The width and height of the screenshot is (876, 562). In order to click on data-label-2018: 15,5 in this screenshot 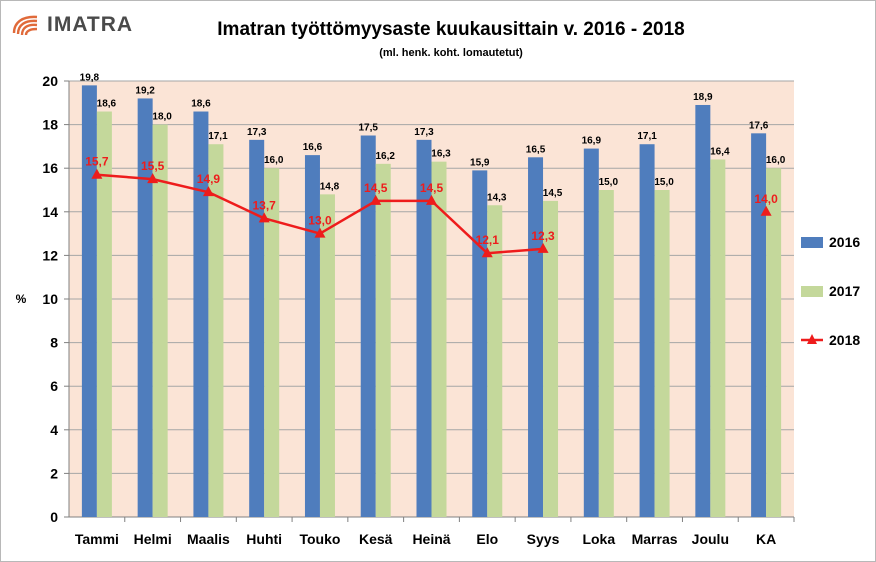, I will do `click(153, 166)`.